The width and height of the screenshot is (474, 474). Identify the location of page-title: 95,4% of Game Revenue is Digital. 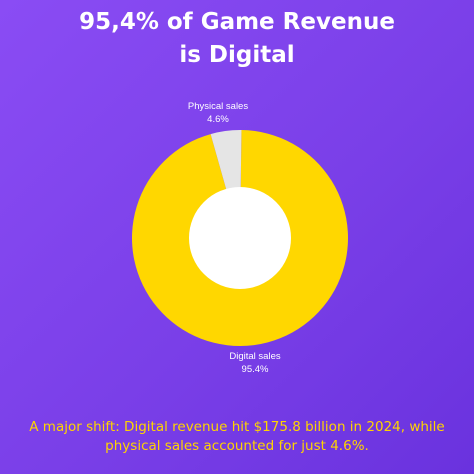
(237, 39).